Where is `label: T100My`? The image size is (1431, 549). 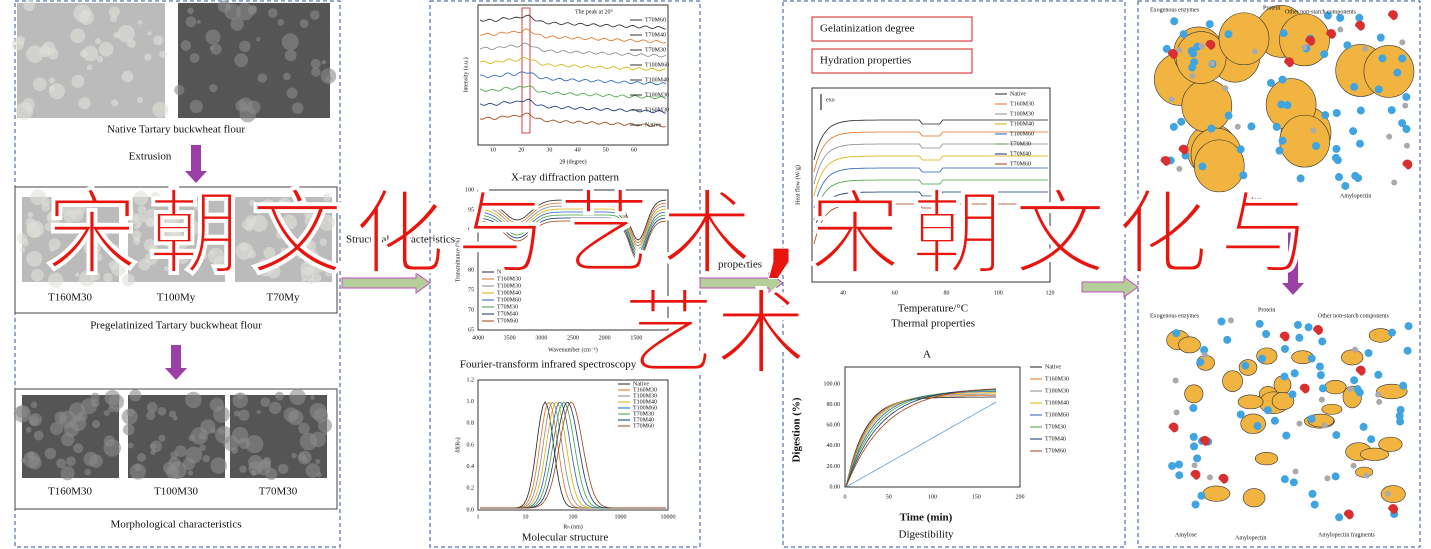
label: T100My is located at coordinates (176, 298).